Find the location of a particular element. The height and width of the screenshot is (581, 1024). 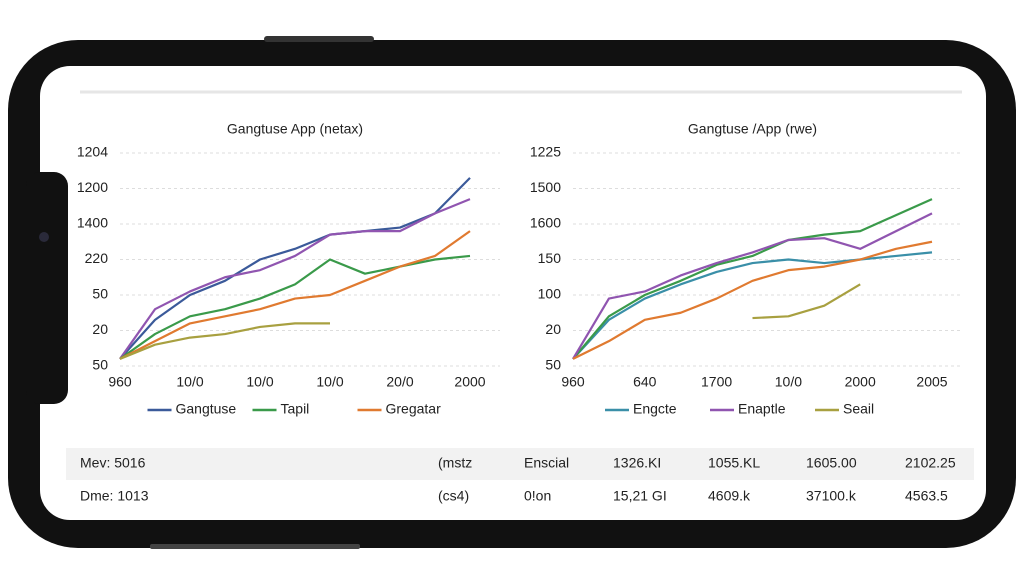

x-tick-label: 2005 is located at coordinates (931, 382).